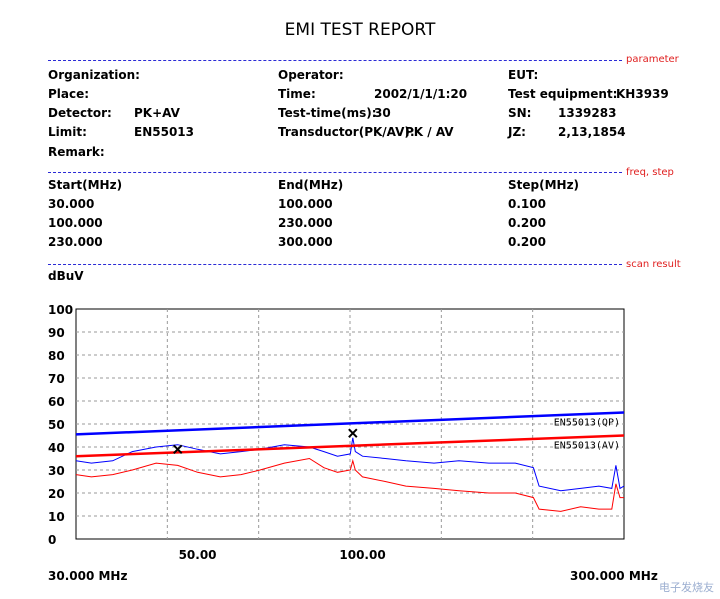 This screenshot has height=599, width=720. I want to click on detector-label: Detector:, so click(80, 113).